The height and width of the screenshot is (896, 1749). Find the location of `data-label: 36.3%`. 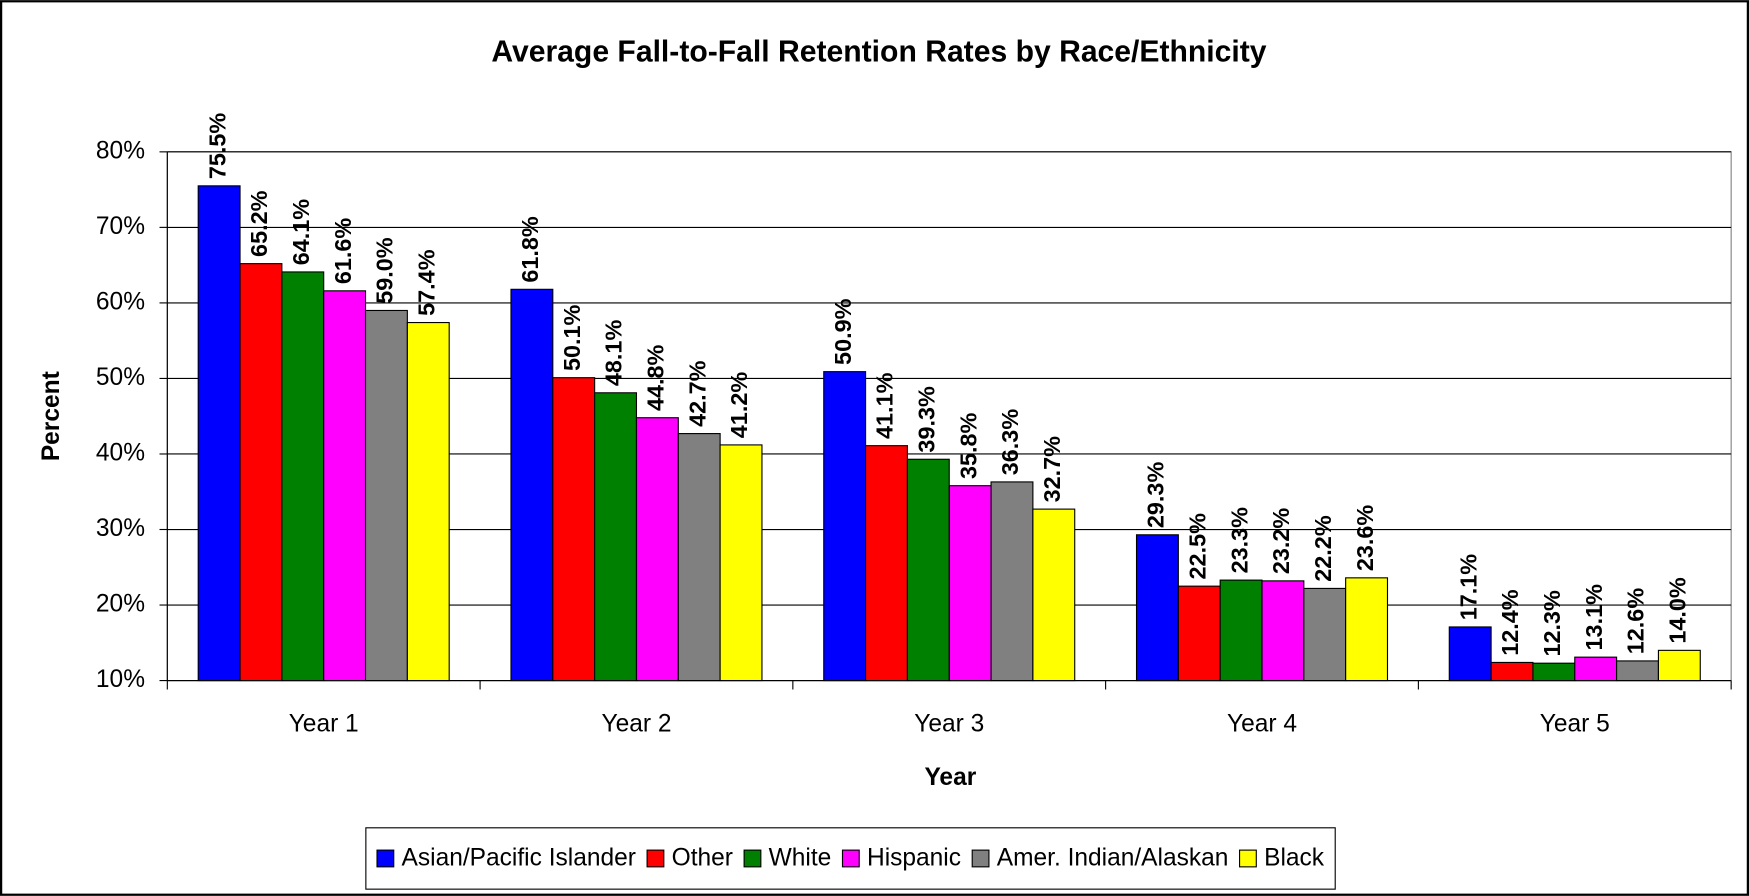

data-label: 36.3% is located at coordinates (1010, 442).